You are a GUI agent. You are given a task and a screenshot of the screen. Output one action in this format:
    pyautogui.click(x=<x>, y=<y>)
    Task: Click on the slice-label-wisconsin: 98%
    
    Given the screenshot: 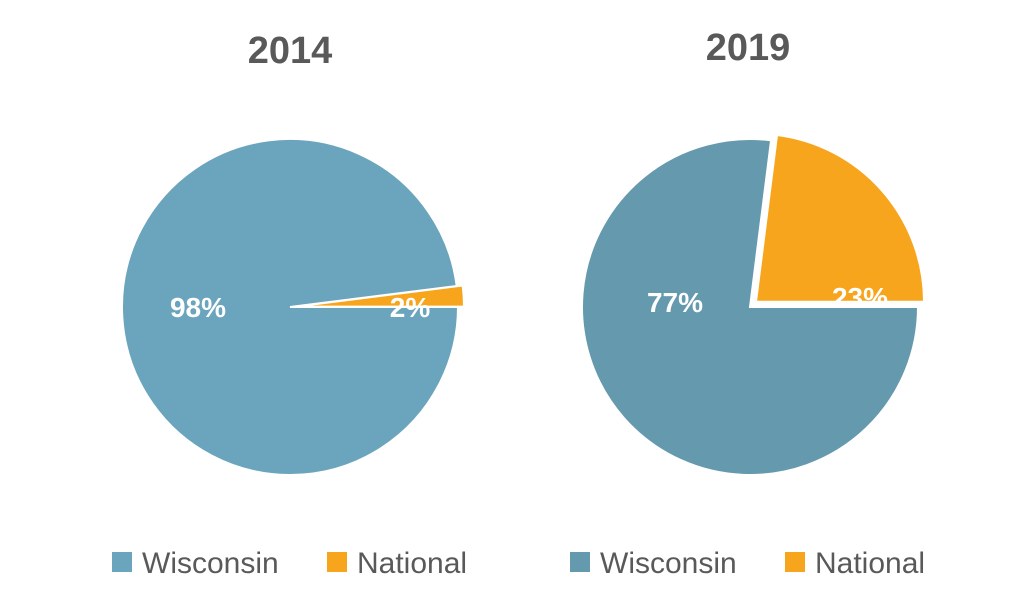 What is the action you would take?
    pyautogui.click(x=198, y=307)
    